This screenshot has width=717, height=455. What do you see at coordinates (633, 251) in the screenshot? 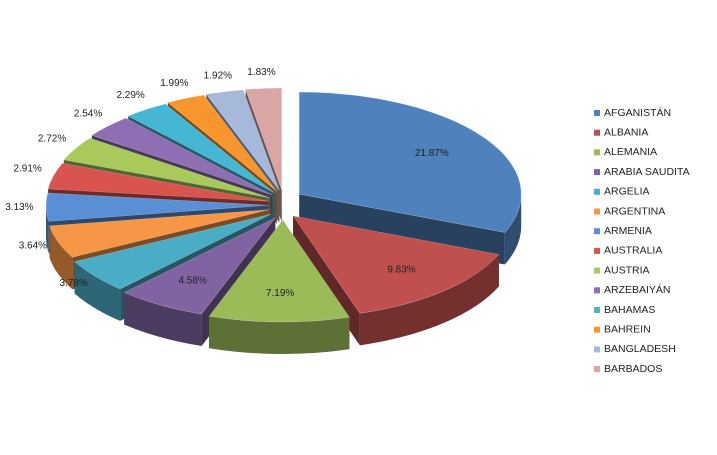
I see `legend-label: AUSTRALIA` at bounding box center [633, 251].